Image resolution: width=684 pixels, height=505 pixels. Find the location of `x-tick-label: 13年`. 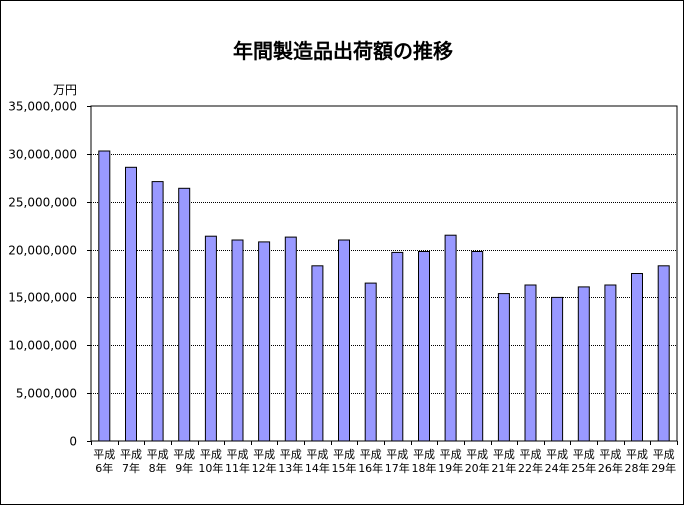

x-tick-label: 13年 is located at coordinates (290, 468).